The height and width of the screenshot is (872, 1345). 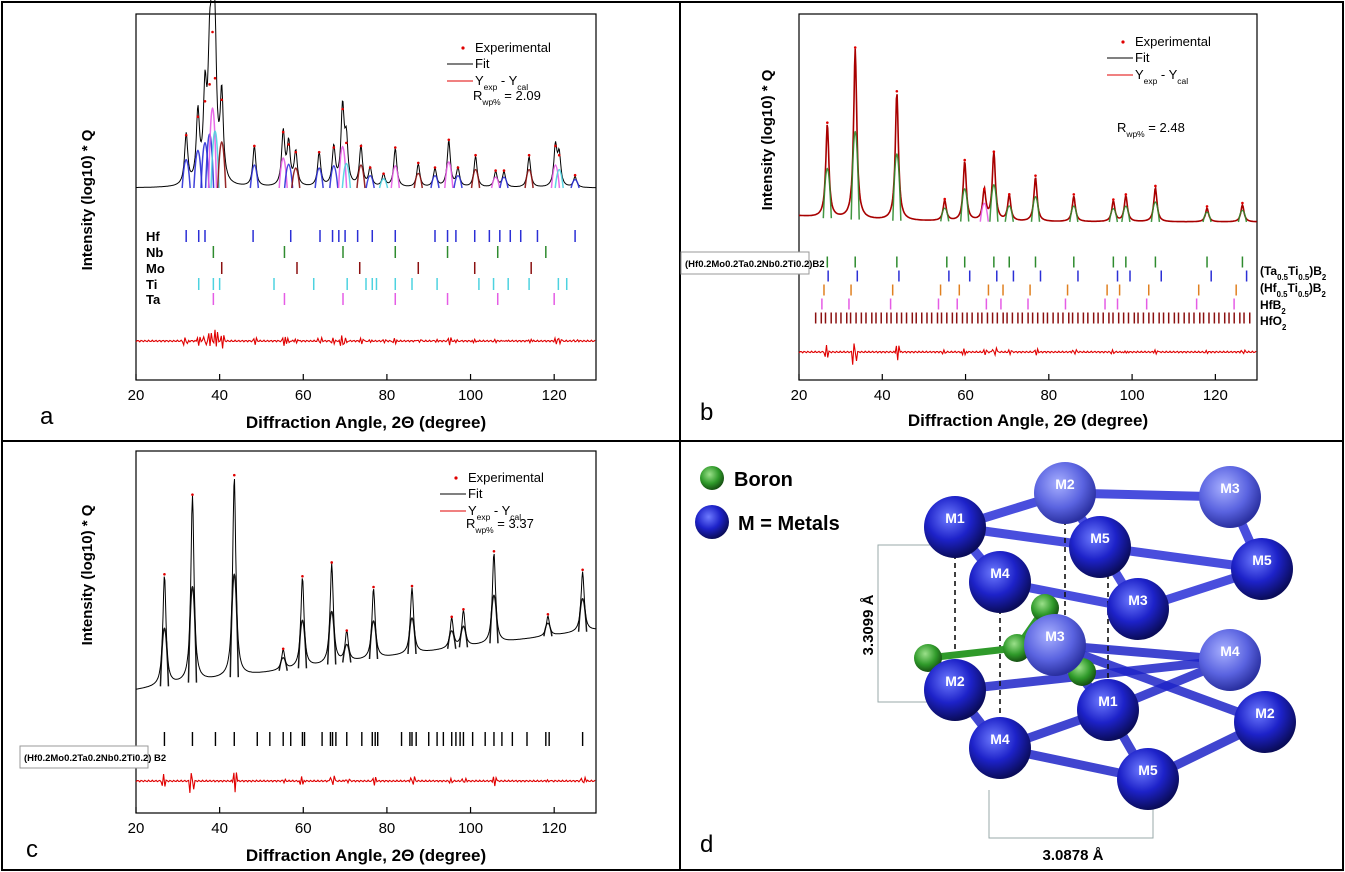 I want to click on legend-difference: Yexp - Ycal, so click(x=494, y=512).